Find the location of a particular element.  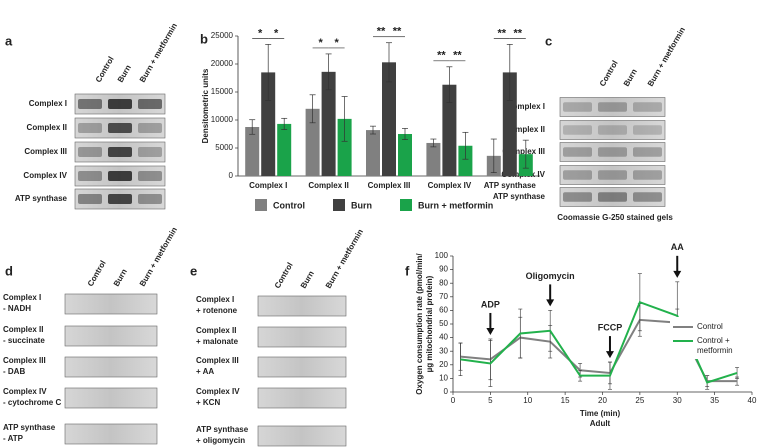

x-tick-label: 10 is located at coordinates (527, 400).